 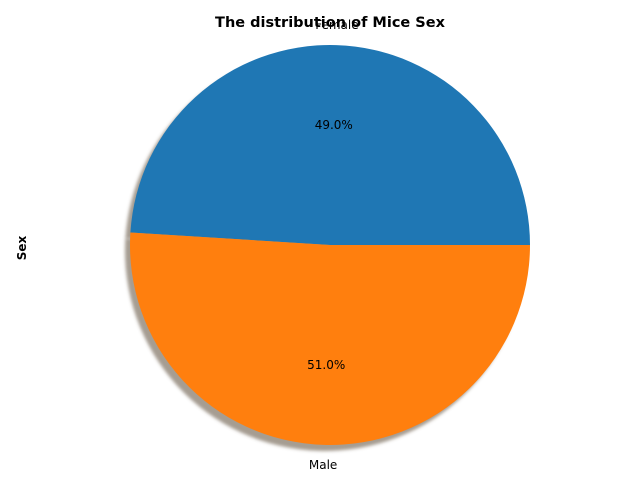 I want to click on y-axis-label: Sex, so click(x=22, y=247).